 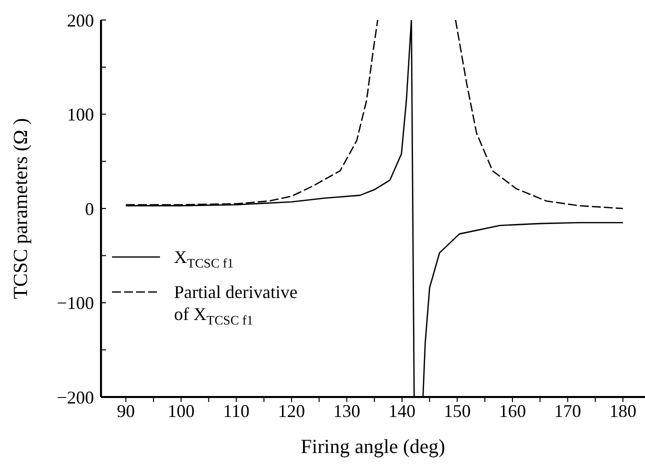 I want to click on x-tick-label: 180, so click(x=622, y=410).